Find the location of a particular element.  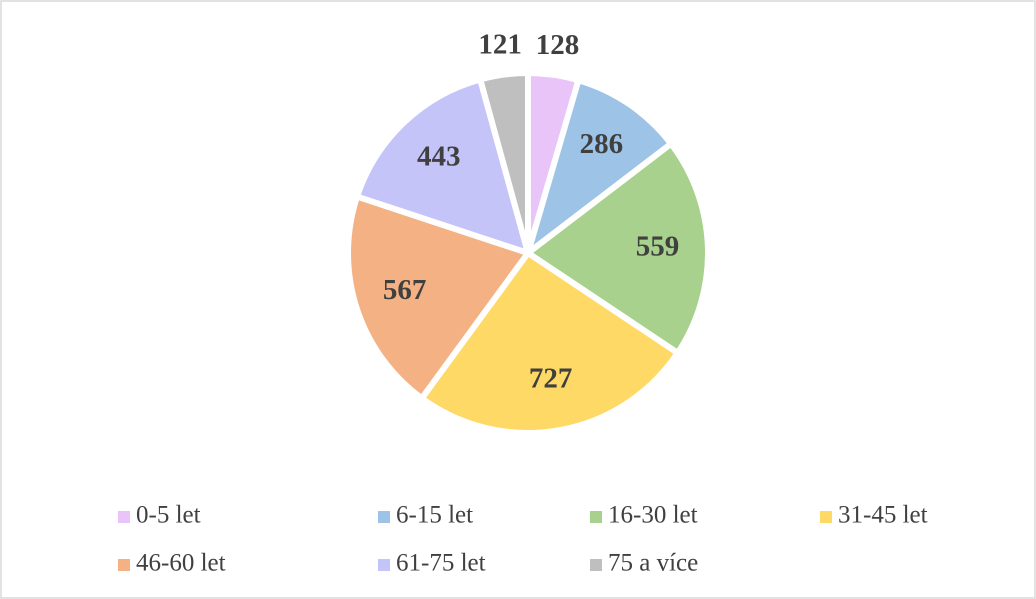

legend-label: 75 a více is located at coordinates (653, 563).